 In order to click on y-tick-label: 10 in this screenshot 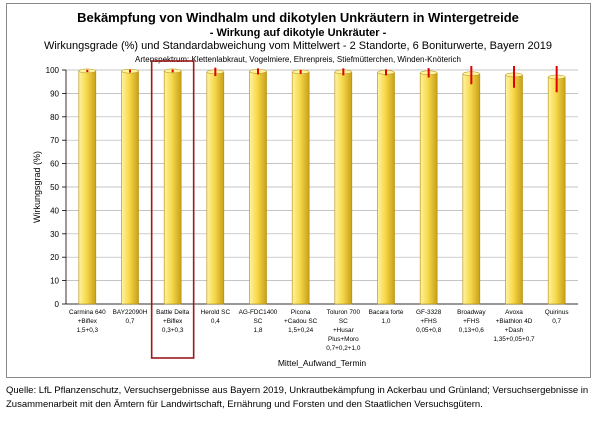, I will do `click(54, 281)`.